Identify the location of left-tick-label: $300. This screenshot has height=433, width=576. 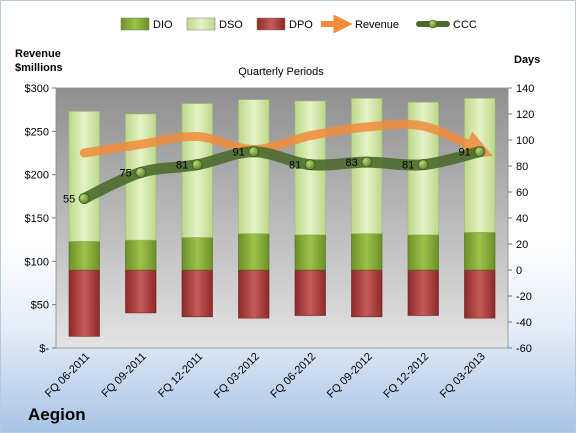
(37, 89).